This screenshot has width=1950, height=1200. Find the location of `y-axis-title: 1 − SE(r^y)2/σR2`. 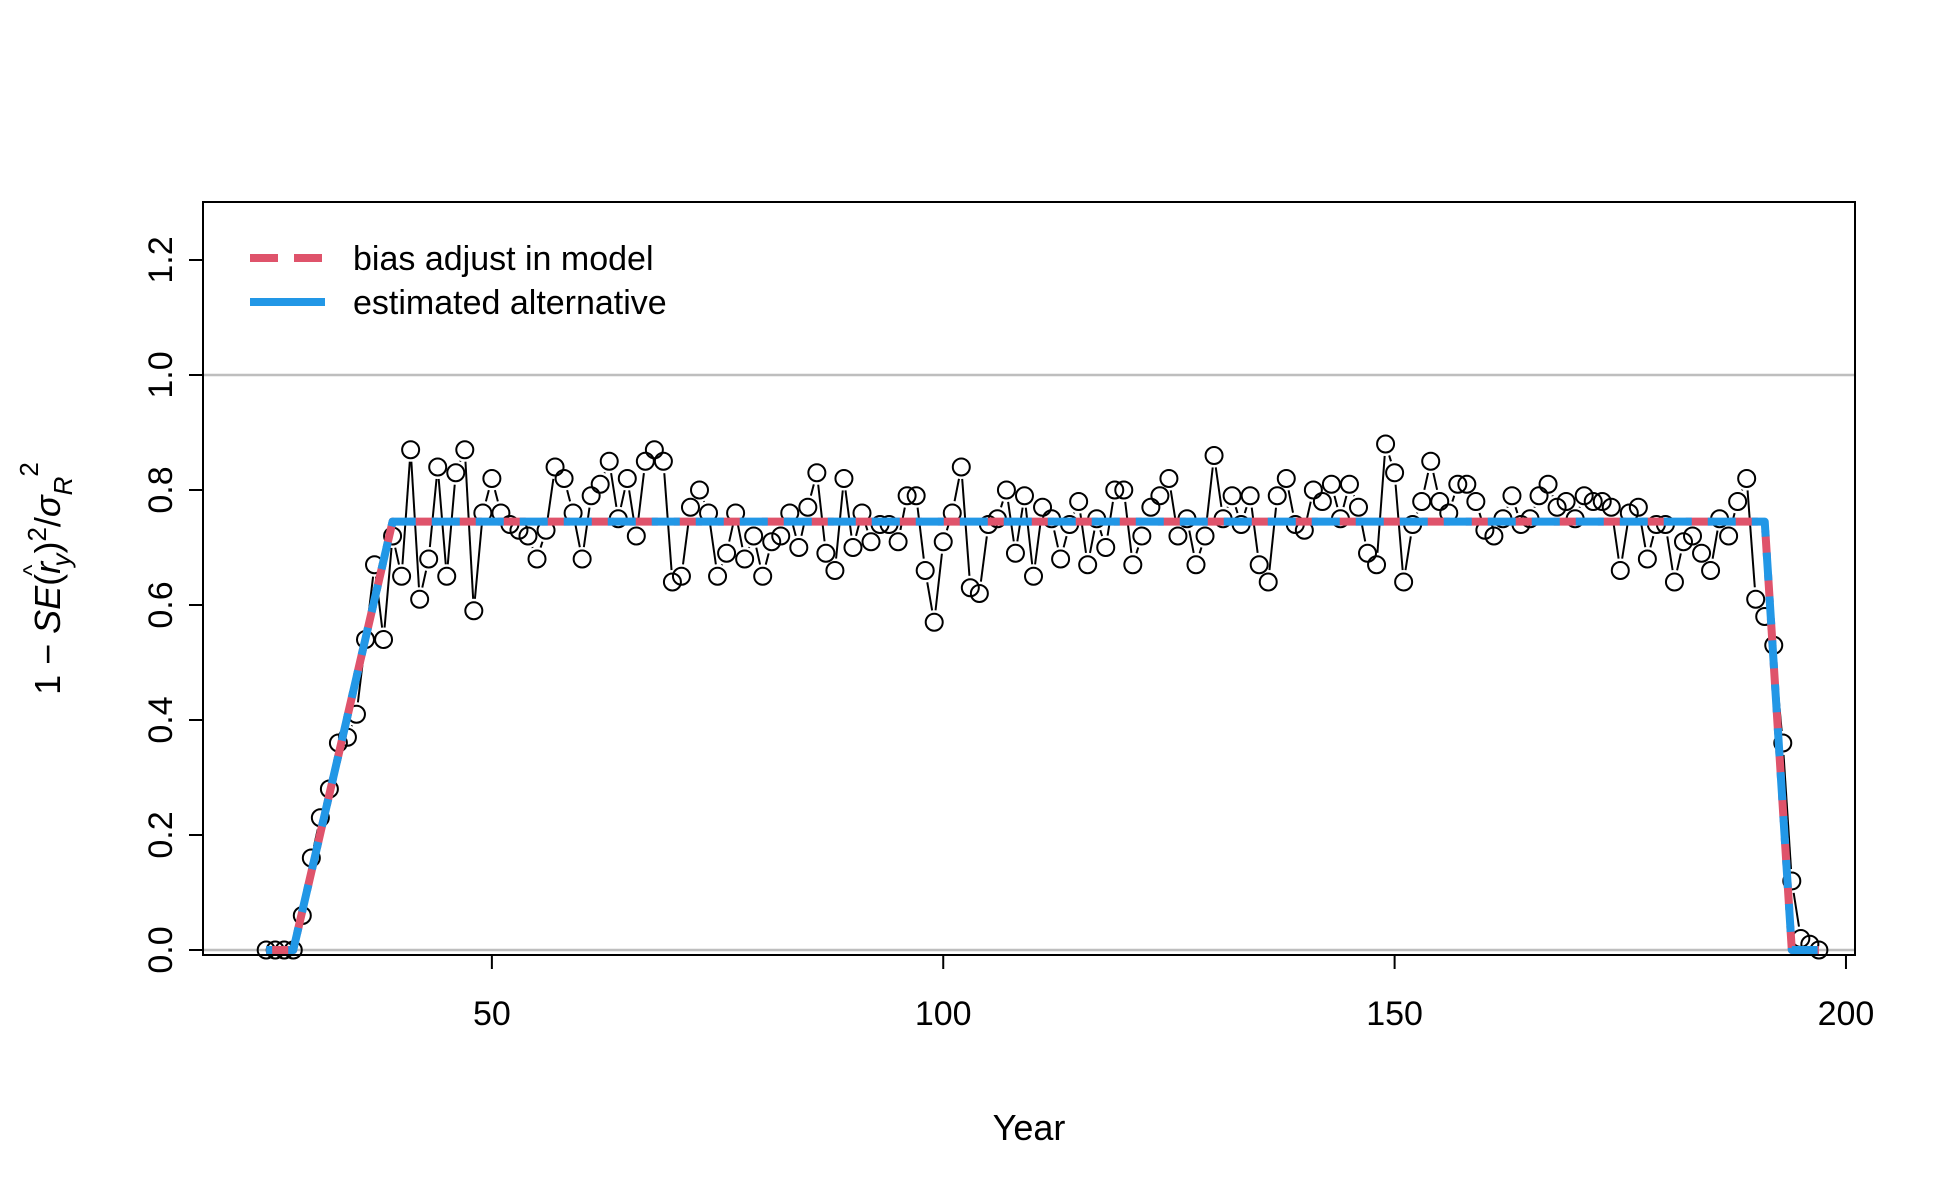

y-axis-title: 1 − SE(r^y)2/σR2 is located at coordinates (46, 578).